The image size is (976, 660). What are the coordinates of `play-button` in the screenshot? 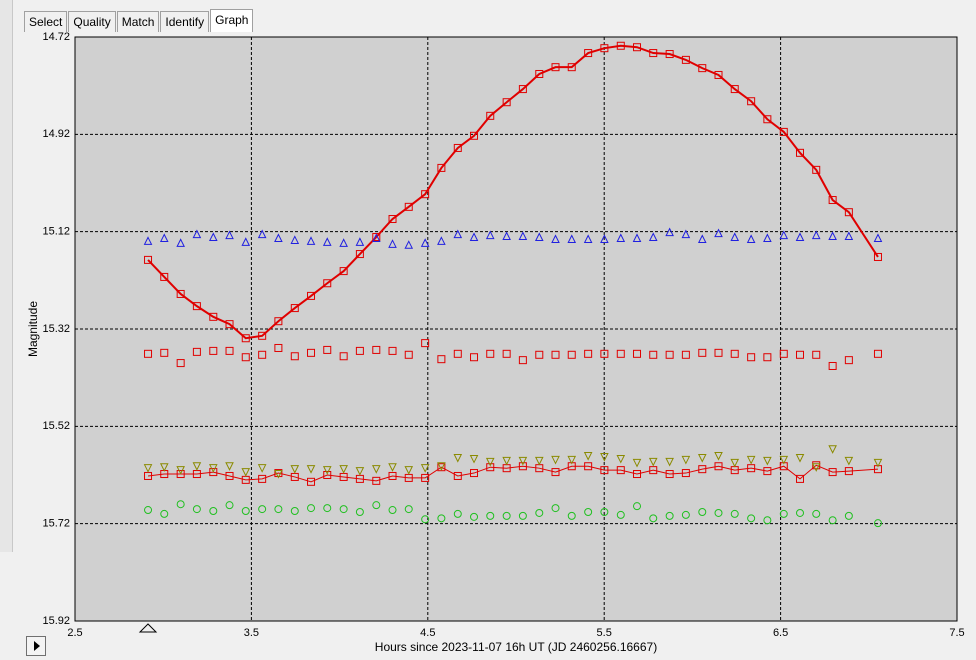 It's located at (36, 646).